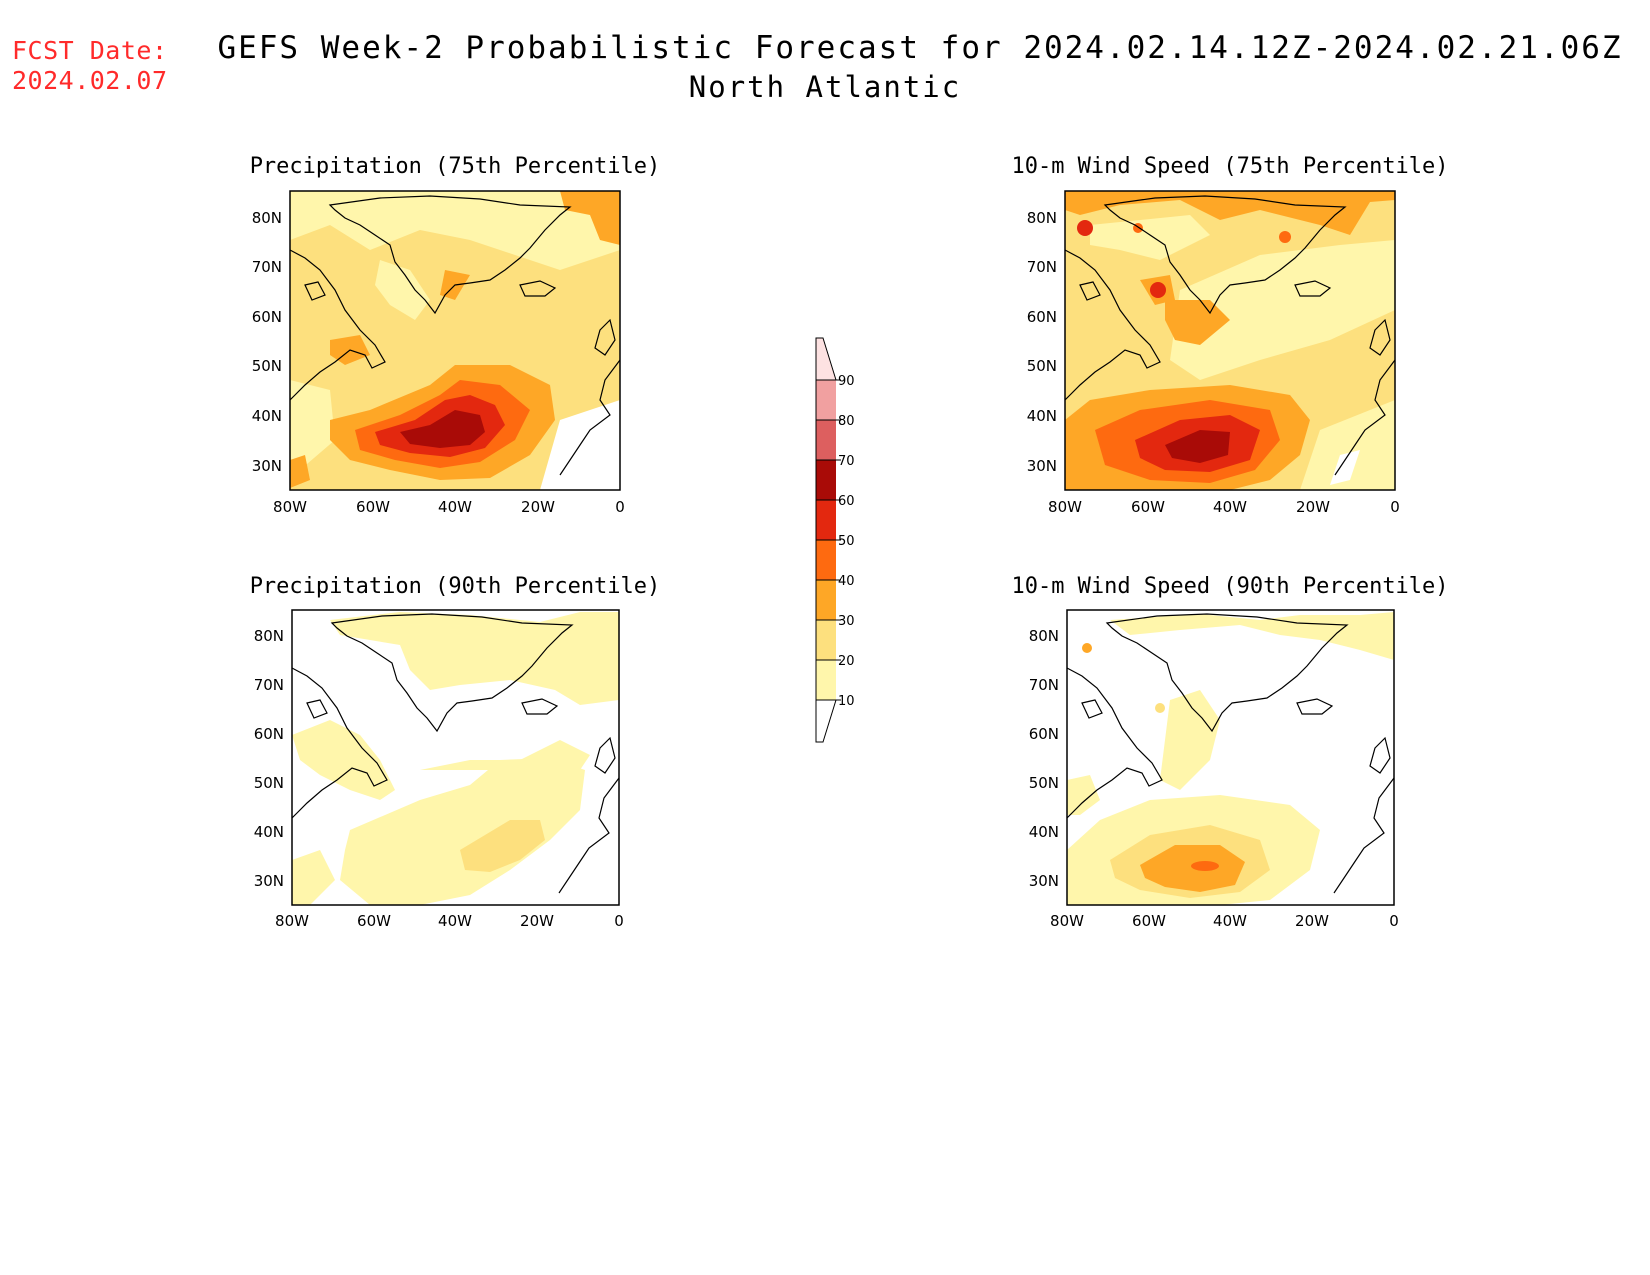 The height and width of the screenshot is (1275, 1650). I want to click on panel-wind-75: 10-m Wind Speed (75th Percentile), so click(1229, 335).